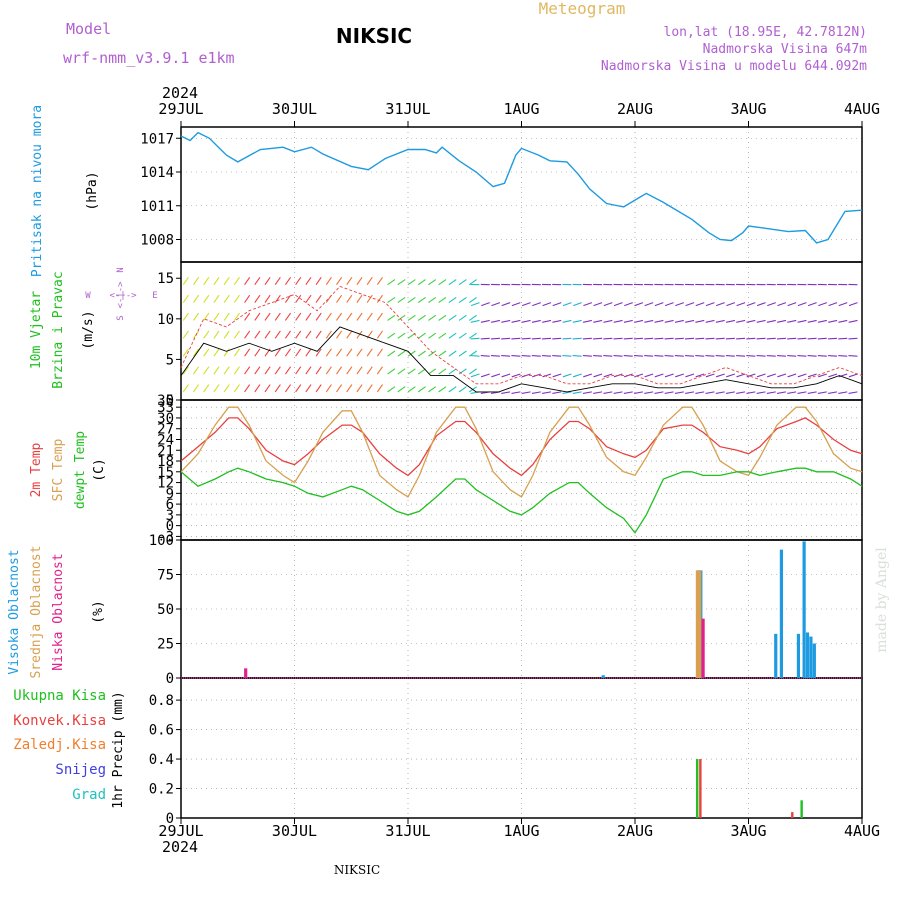 This screenshot has height=905, width=900. Describe the element at coordinates (521, 109) in the screenshot. I see `time-label-top: 1AUG` at that location.